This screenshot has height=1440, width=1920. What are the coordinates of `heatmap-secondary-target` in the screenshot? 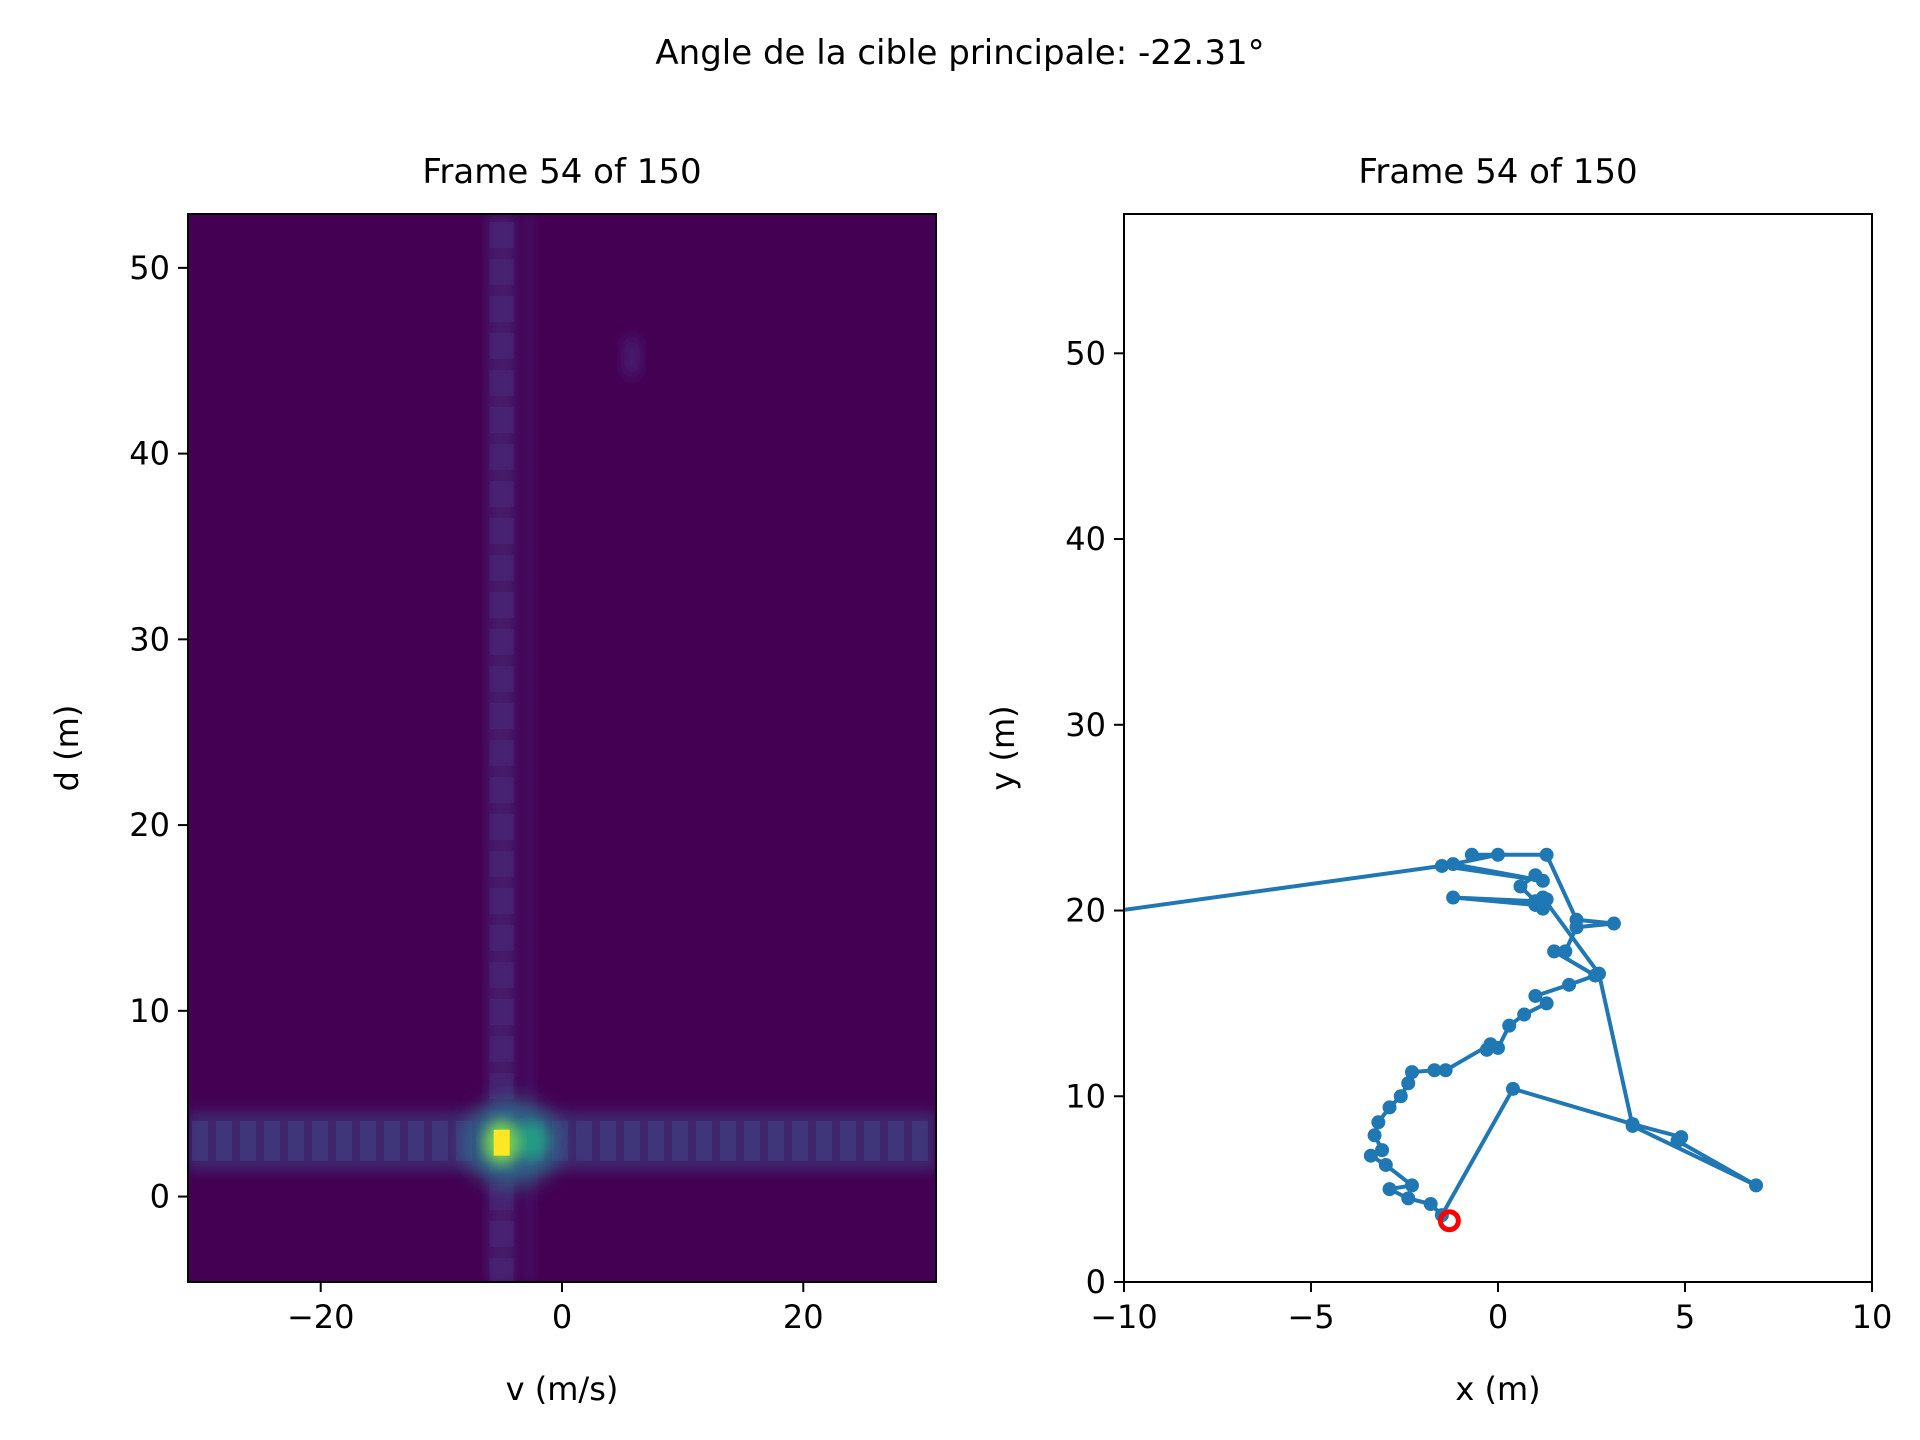 It's located at (631, 357).